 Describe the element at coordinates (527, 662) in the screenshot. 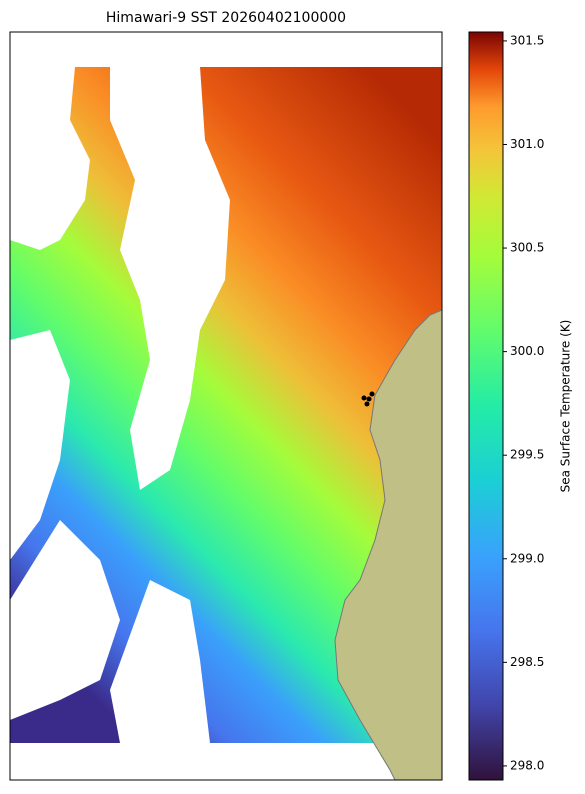

I see `tick-label: 298.5` at that location.